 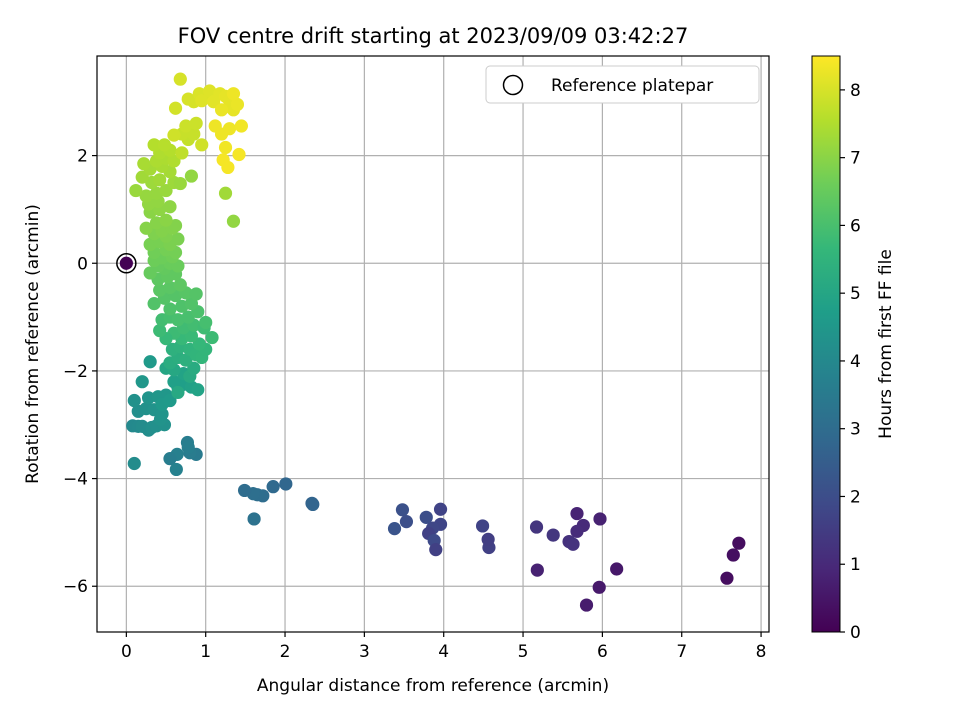 What do you see at coordinates (855, 294) in the screenshot?
I see `colorbar-tick-label: 5` at bounding box center [855, 294].